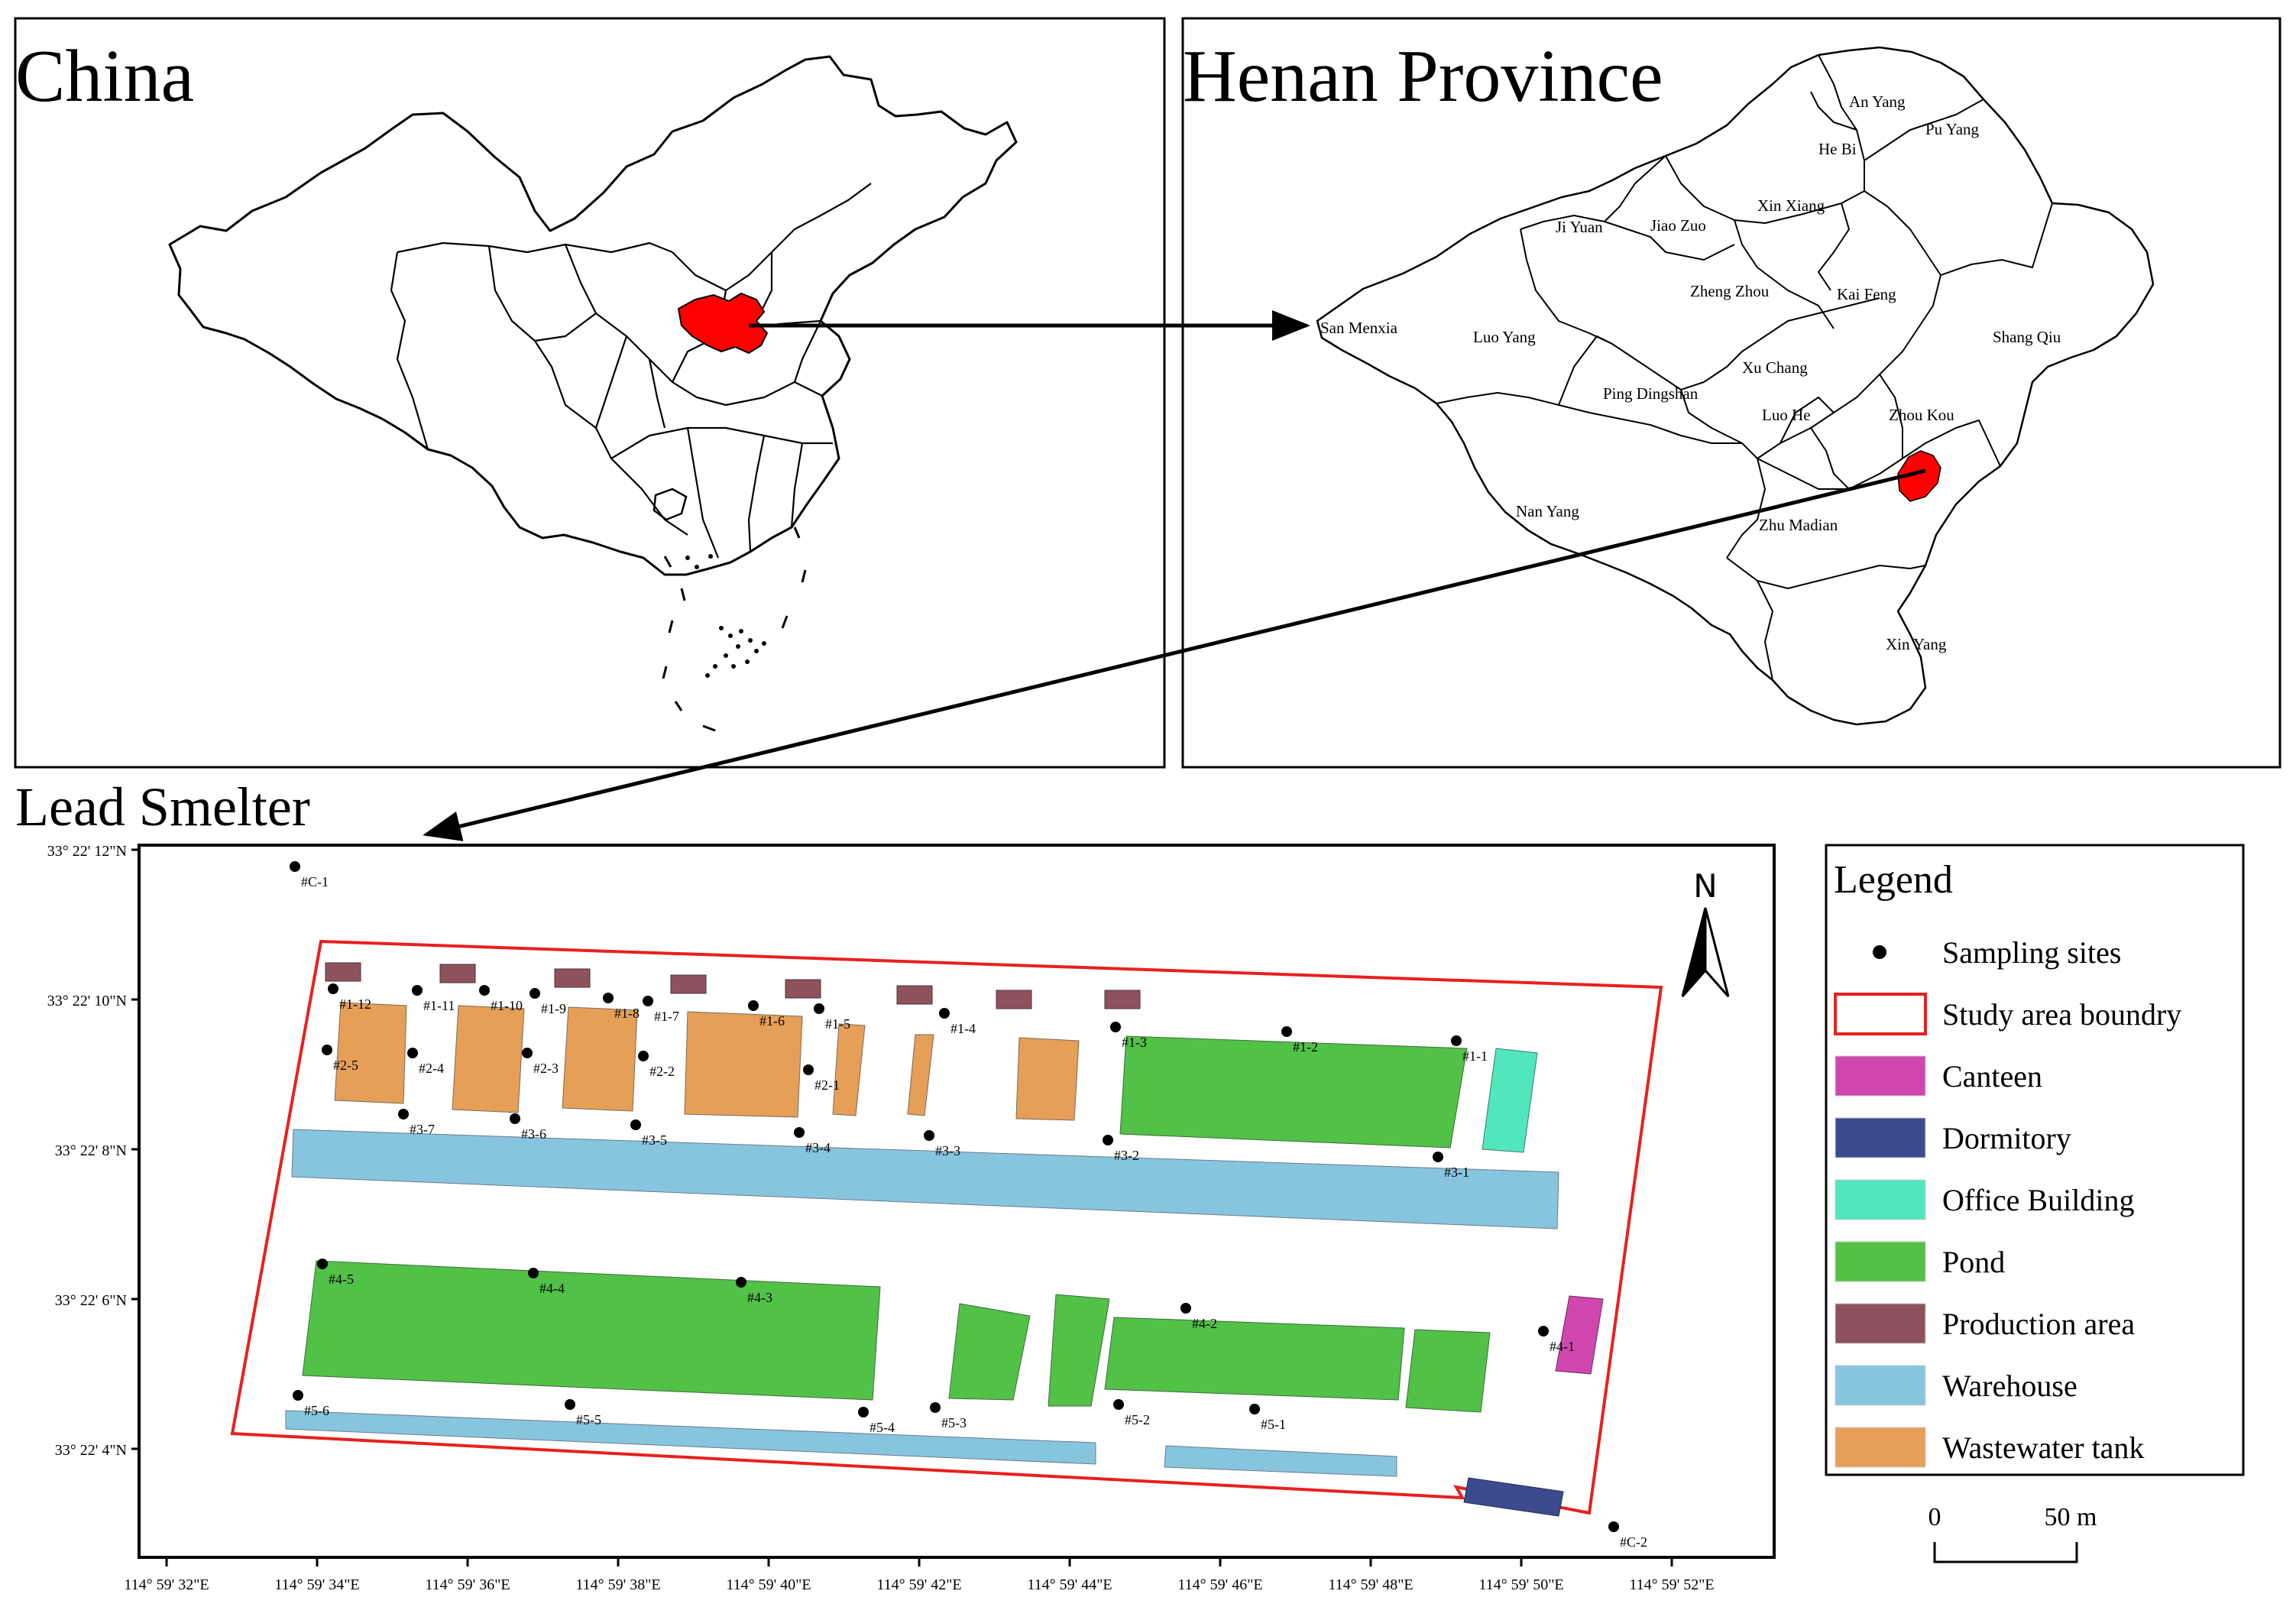  Describe the element at coordinates (2032, 953) in the screenshot. I see `legend-item-label: Sampling sites` at that location.